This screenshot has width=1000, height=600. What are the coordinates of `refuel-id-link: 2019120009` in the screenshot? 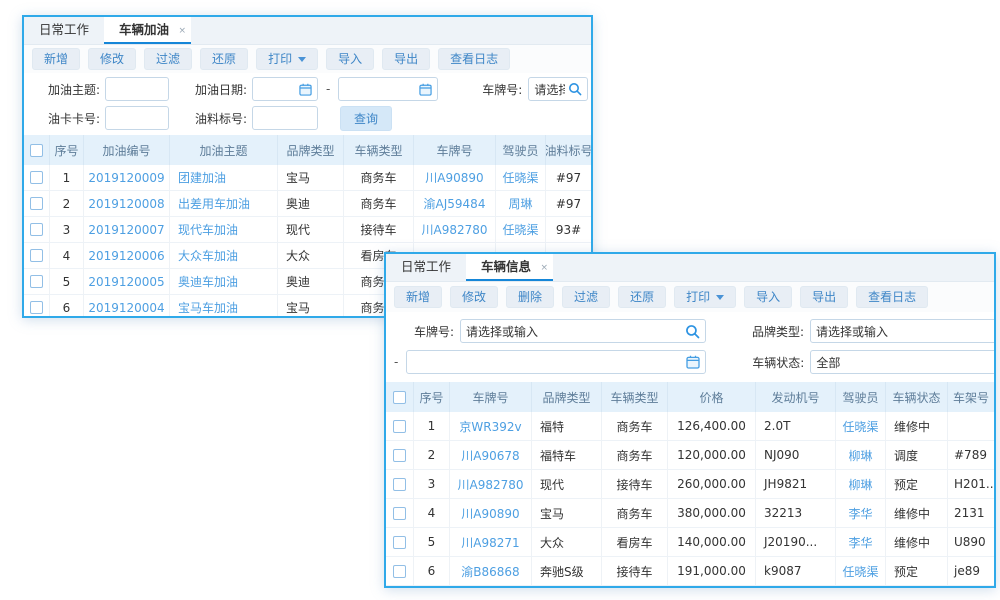 It's located at (127, 177).